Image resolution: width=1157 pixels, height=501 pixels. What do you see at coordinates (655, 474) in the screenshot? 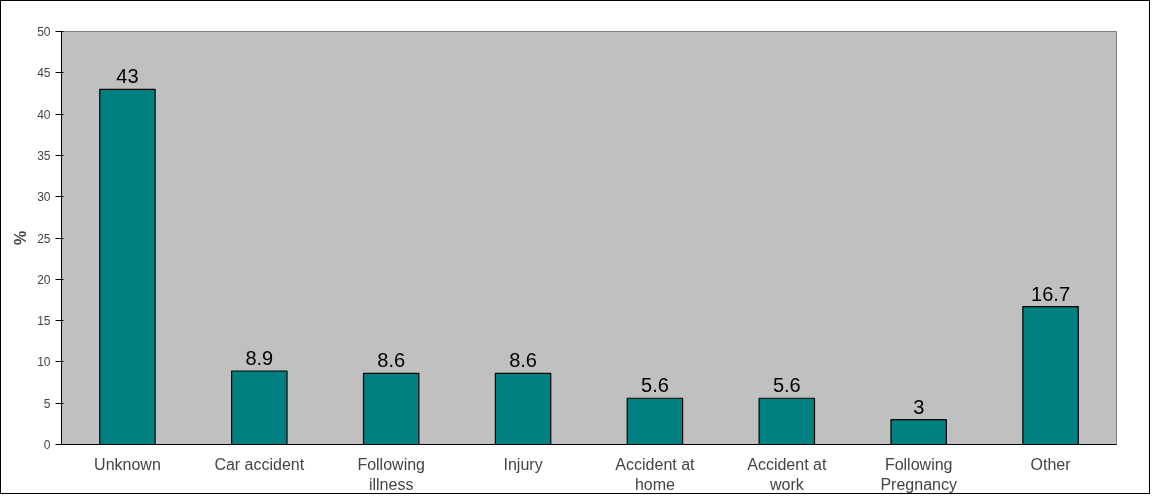
I see `x-tick-label: Accident at home` at bounding box center [655, 474].